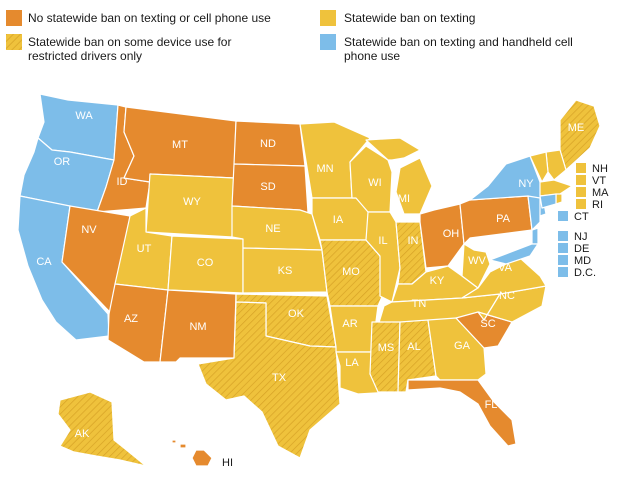 The height and width of the screenshot is (500, 624). I want to click on small-state-label-ri: RI, so click(597, 205).